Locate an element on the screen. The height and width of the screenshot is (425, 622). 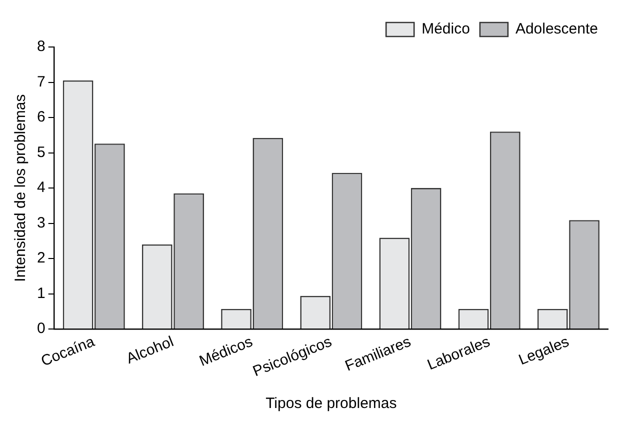
y-tick-label: 8 is located at coordinates (41, 47).